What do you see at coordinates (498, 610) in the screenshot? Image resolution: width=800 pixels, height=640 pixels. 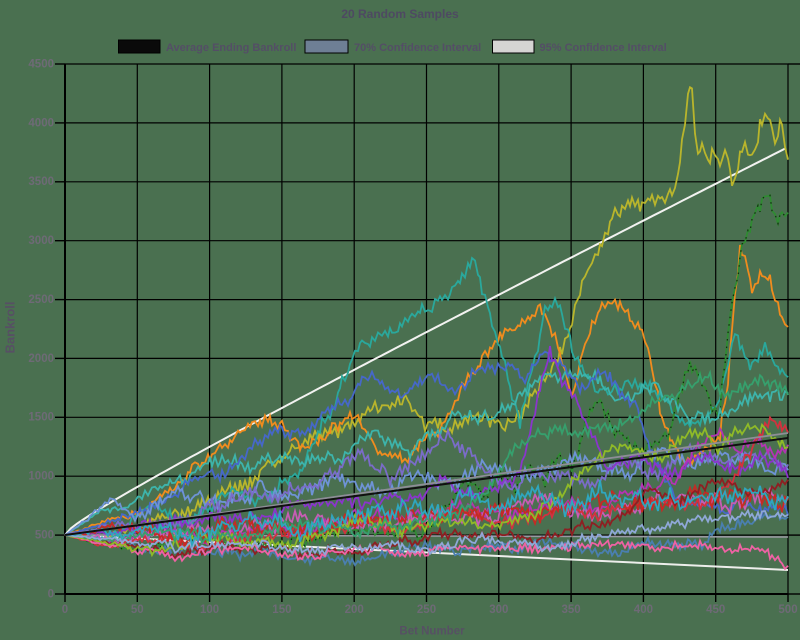 I see `svg-text: 300` at bounding box center [498, 610].